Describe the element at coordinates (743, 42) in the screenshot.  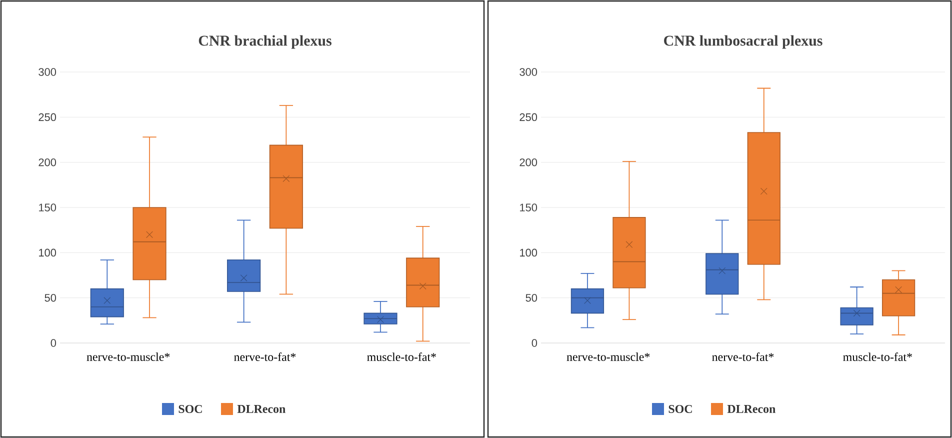
I see `chart-title: CNR lumbosacral plexus` at that location.